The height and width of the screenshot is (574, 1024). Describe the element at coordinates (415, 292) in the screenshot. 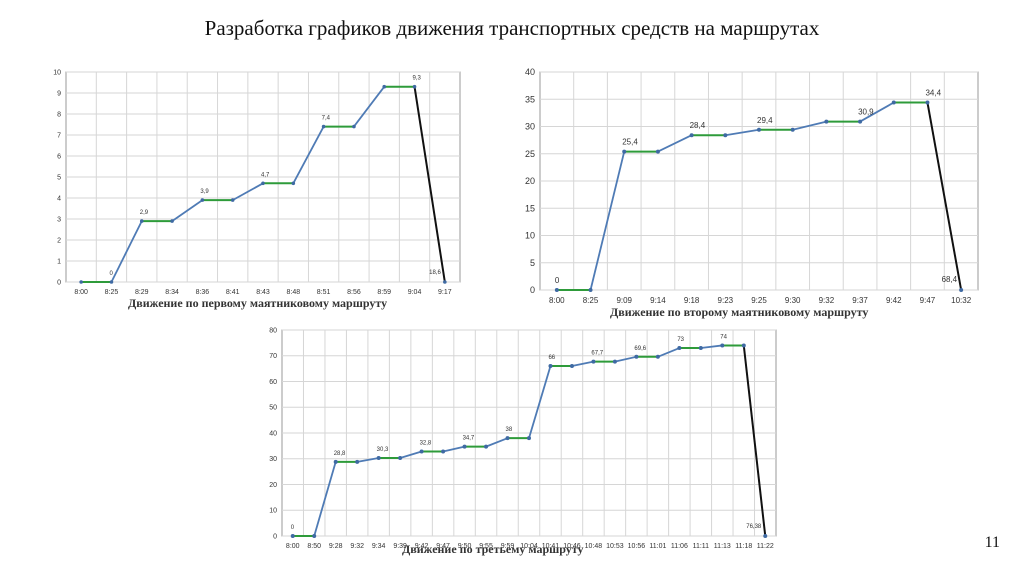

I see `c1-xtick-label: 9:04` at that location.